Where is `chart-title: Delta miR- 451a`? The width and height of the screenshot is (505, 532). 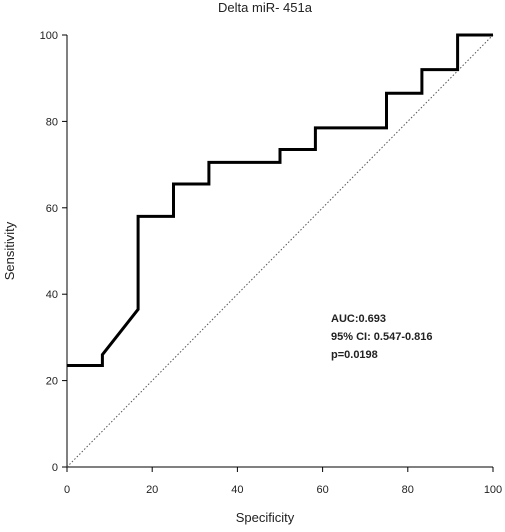
chart-title: Delta miR- 451a is located at coordinates (265, 7).